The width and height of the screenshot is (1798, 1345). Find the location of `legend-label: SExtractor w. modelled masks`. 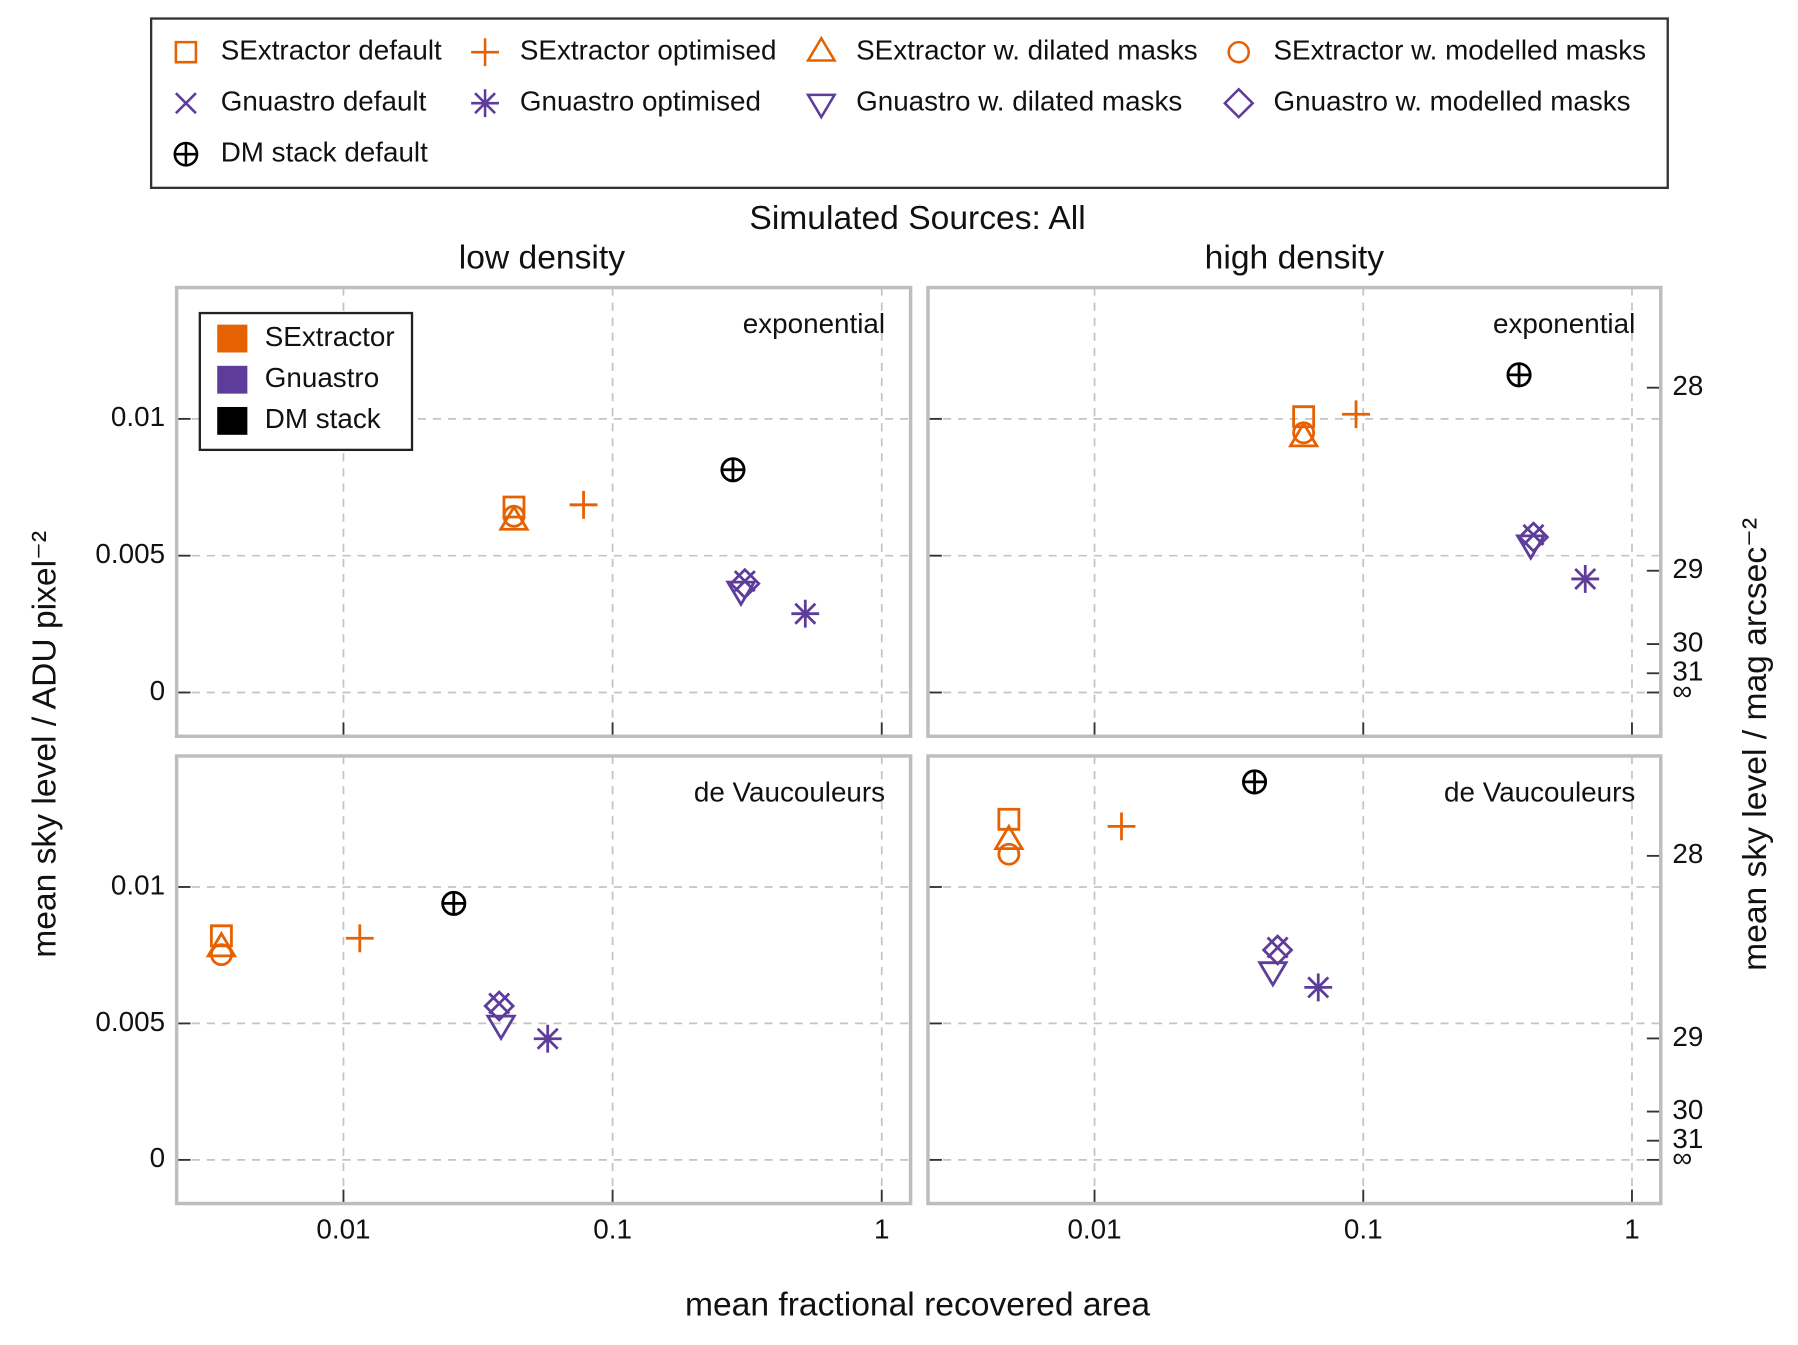

legend-label: SExtractor w. modelled masks is located at coordinates (1460, 50).